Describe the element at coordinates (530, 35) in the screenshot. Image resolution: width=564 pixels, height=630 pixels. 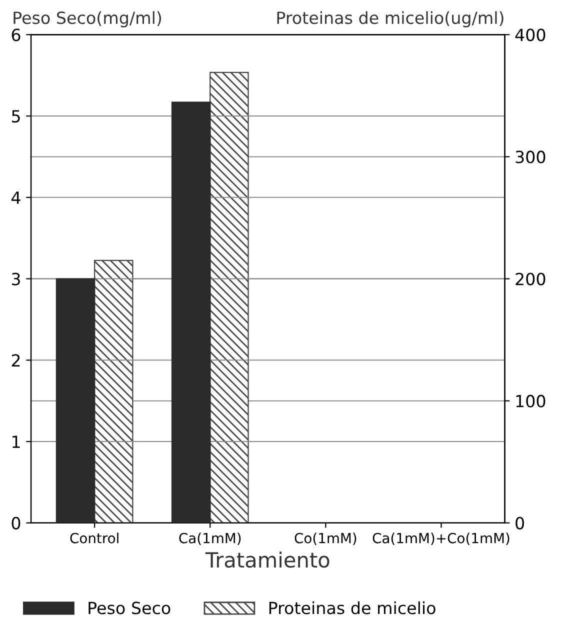
I see `y2-tick-label: 400` at that location.